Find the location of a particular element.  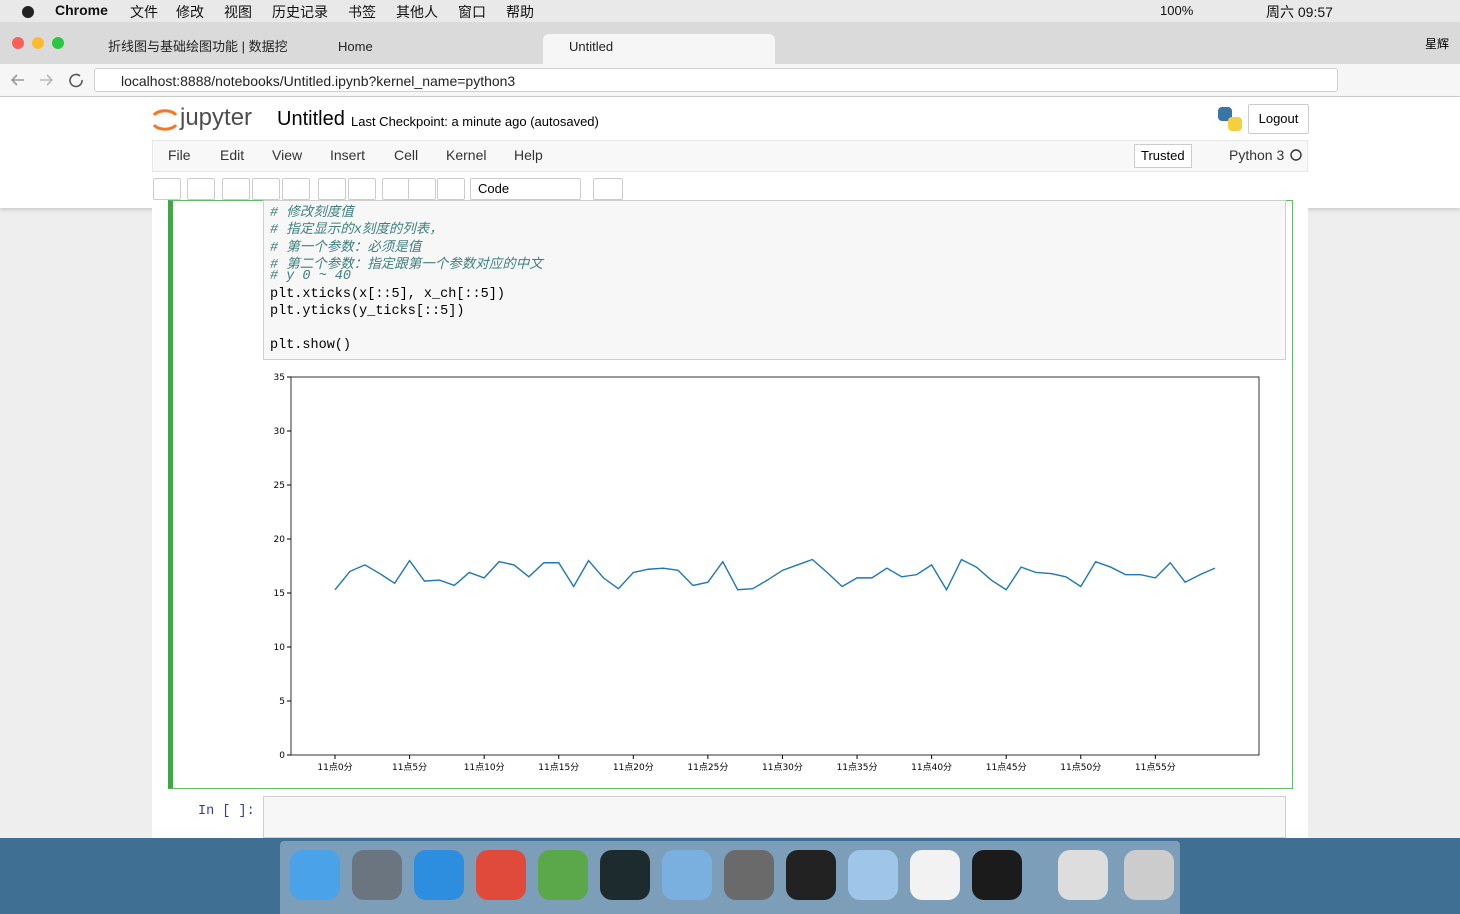

x-tick-label: 11点10分 is located at coordinates (484, 767).